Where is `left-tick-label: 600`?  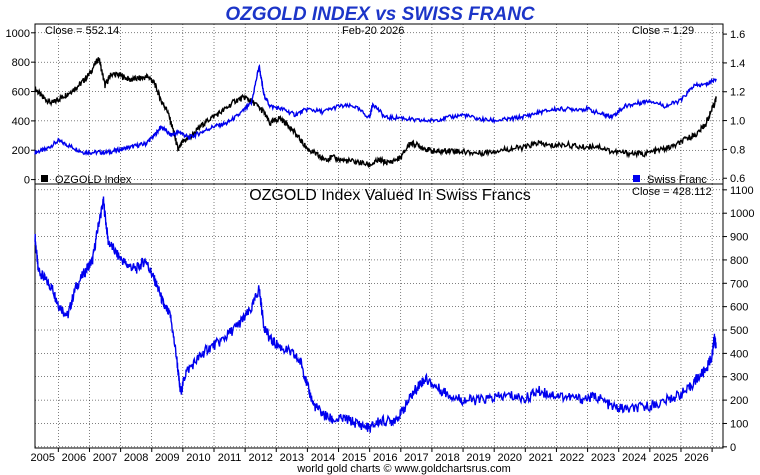
left-tick-label: 600 is located at coordinates (21, 93).